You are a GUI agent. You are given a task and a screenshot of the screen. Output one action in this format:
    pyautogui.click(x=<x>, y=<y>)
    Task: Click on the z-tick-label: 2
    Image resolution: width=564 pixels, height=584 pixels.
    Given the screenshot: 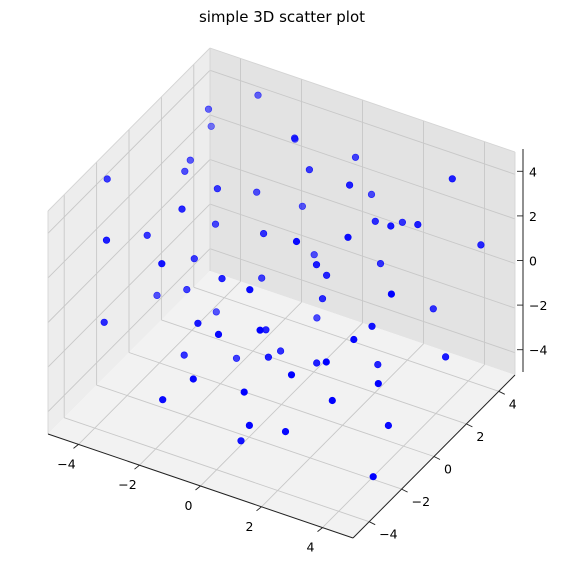 What is the action you would take?
    pyautogui.click(x=533, y=216)
    